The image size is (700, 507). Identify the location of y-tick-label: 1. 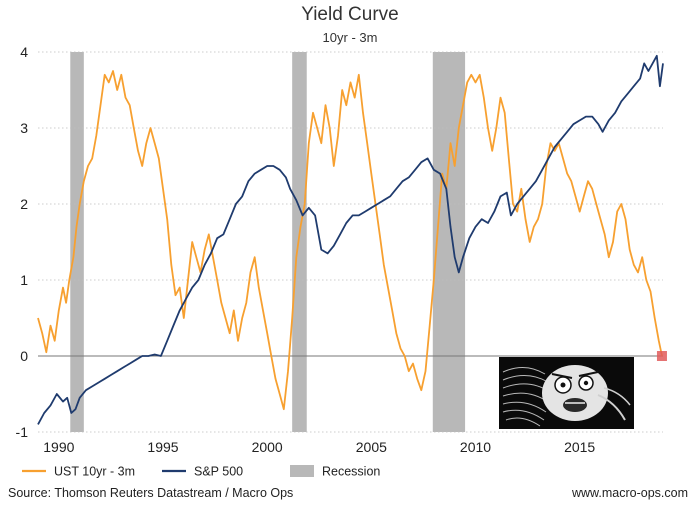
(24, 280).